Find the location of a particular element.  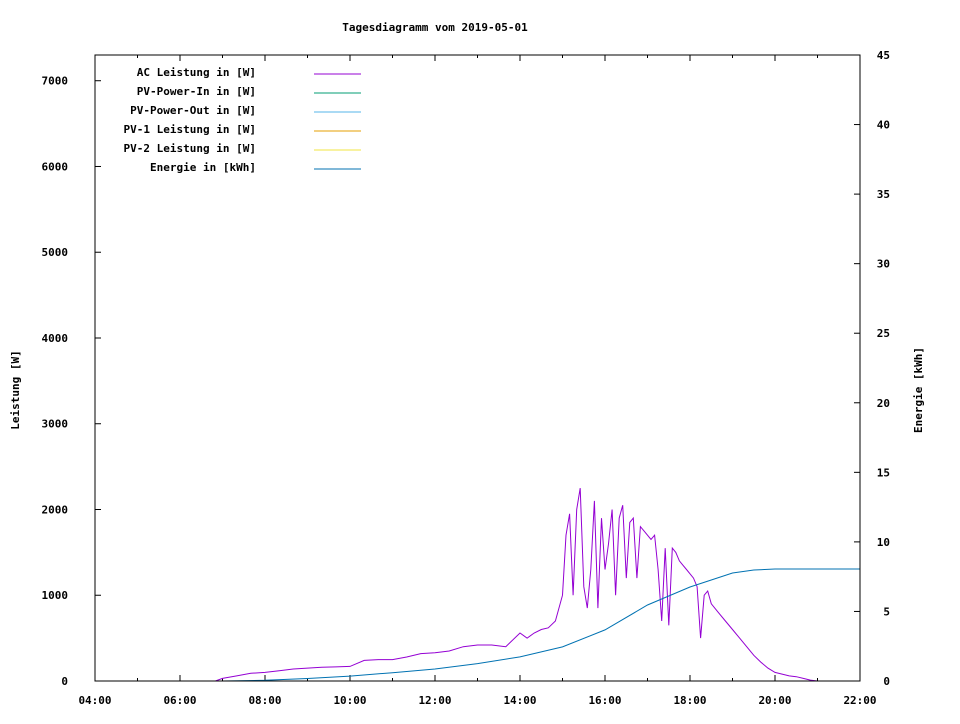

x-tick-label: 18:00 is located at coordinates (689, 700).